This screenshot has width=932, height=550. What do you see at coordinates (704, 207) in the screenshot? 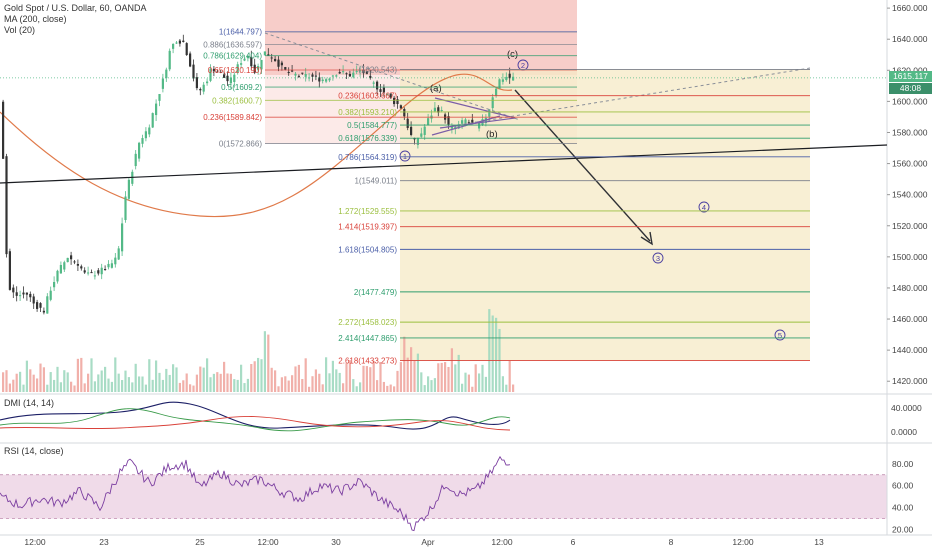
I see `wave-number: 4` at bounding box center [704, 207].